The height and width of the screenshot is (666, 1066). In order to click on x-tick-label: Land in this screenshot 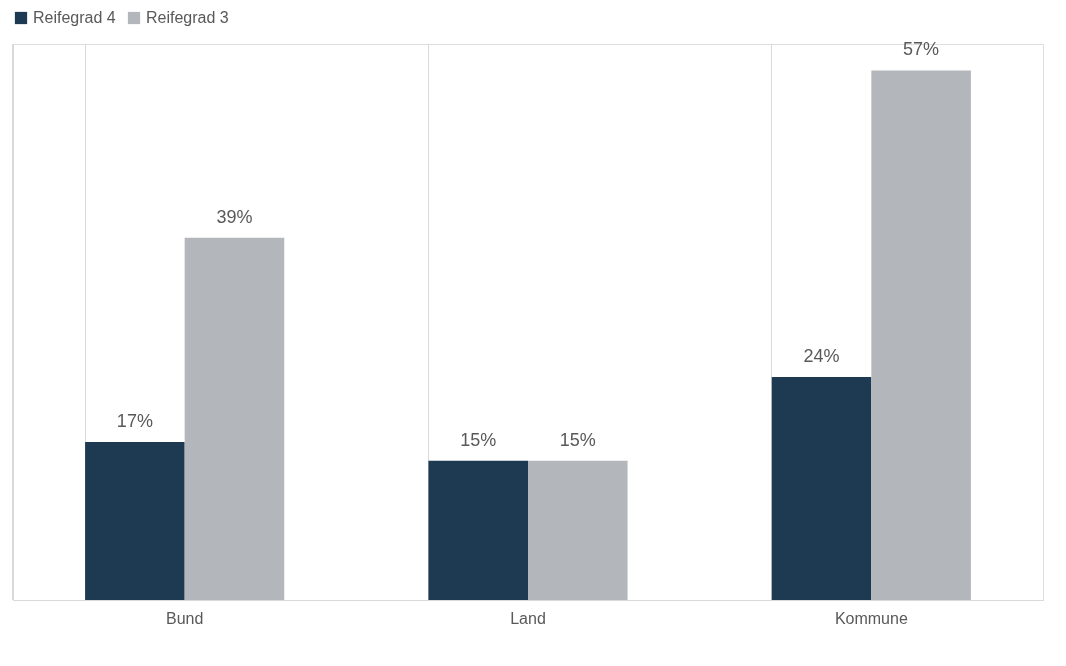, I will do `click(528, 618)`.